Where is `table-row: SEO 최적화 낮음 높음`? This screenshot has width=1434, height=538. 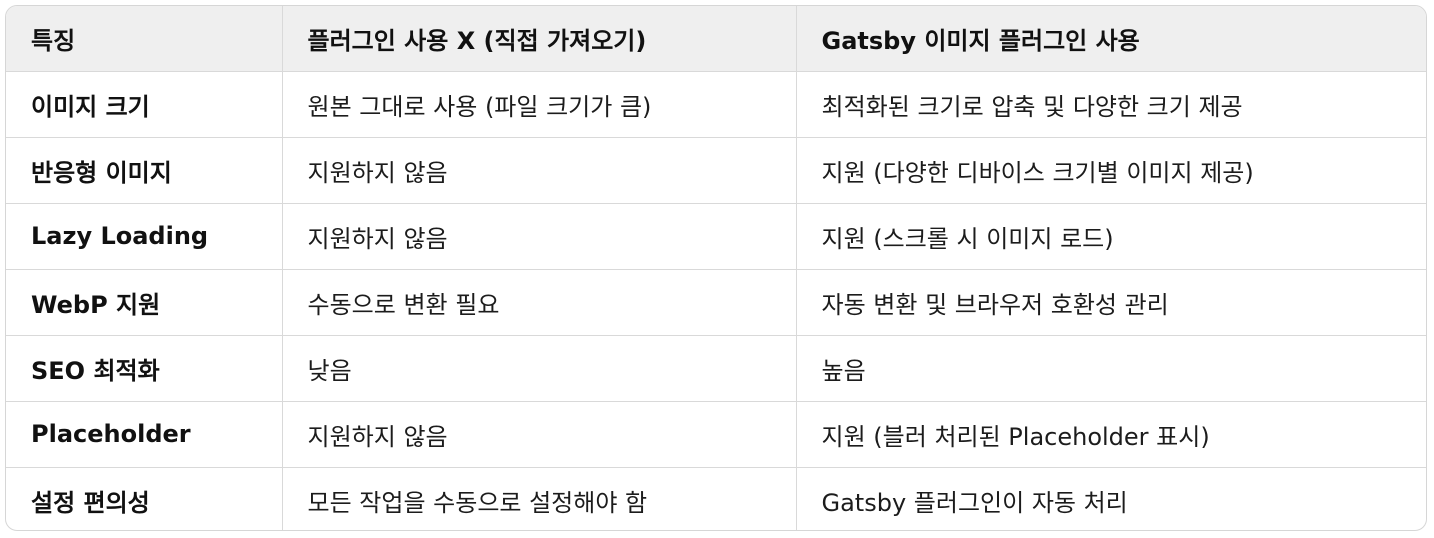
table-row: SEO 최적화 낮음 높음 is located at coordinates (716, 368).